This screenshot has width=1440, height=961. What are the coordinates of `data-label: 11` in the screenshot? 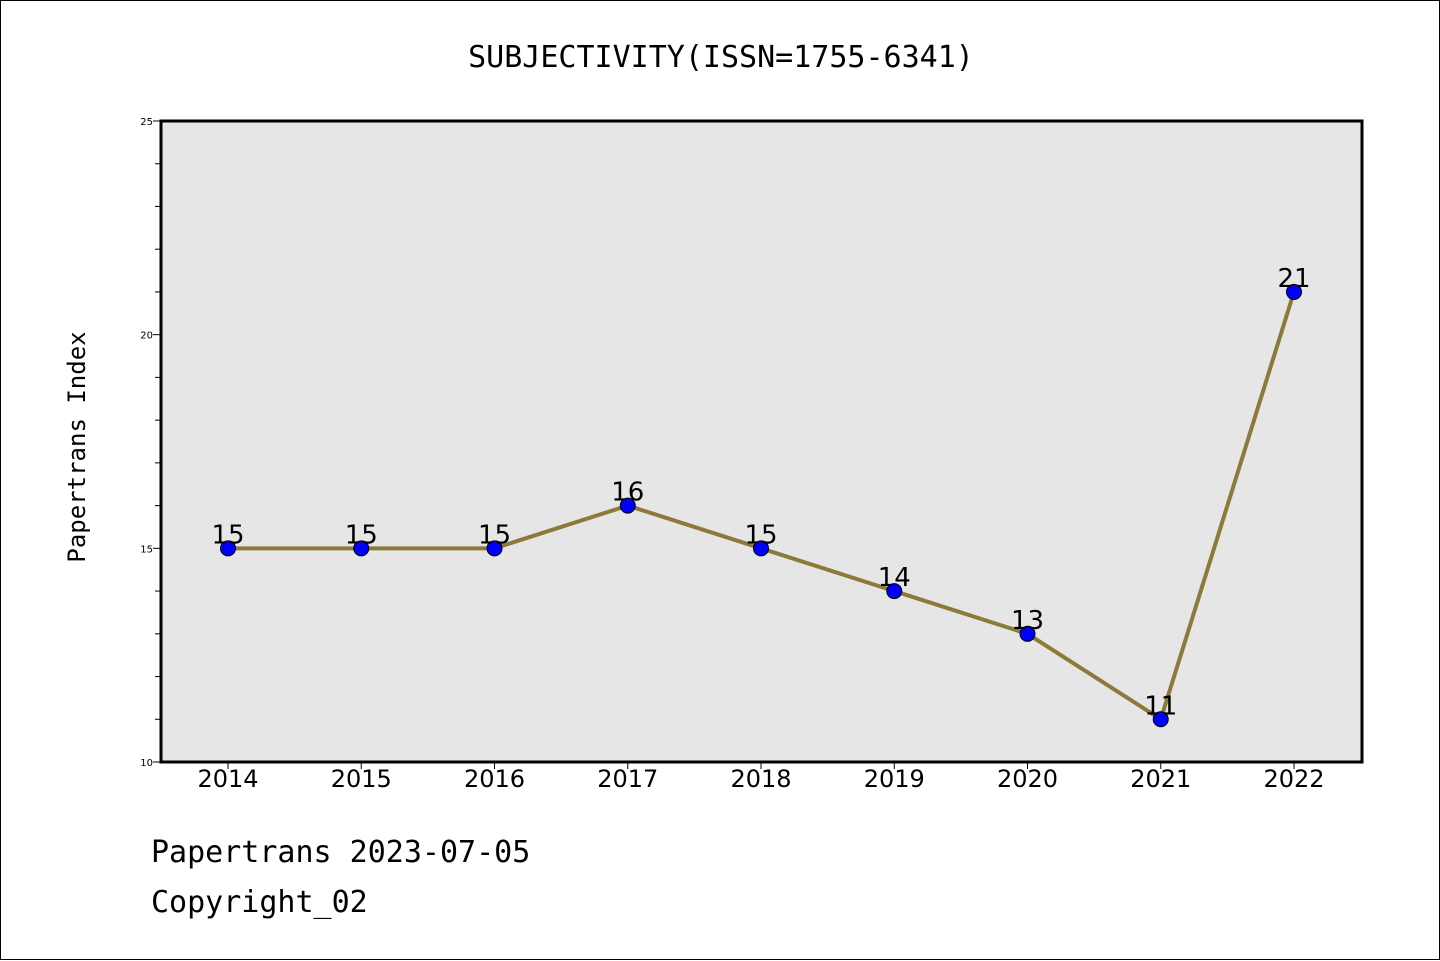 It's located at (1160, 706).